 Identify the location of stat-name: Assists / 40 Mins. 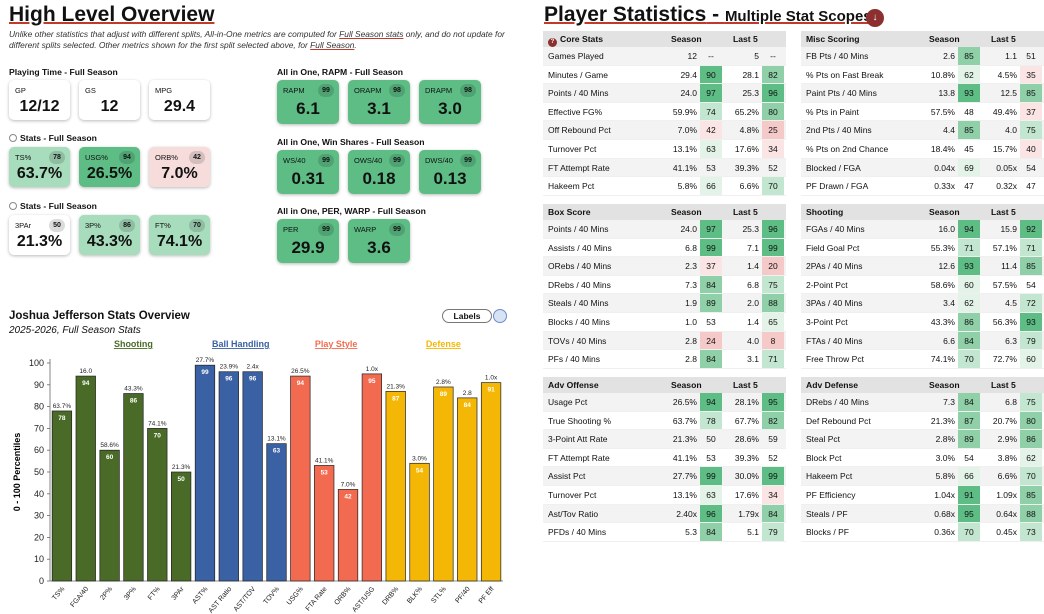
(580, 247).